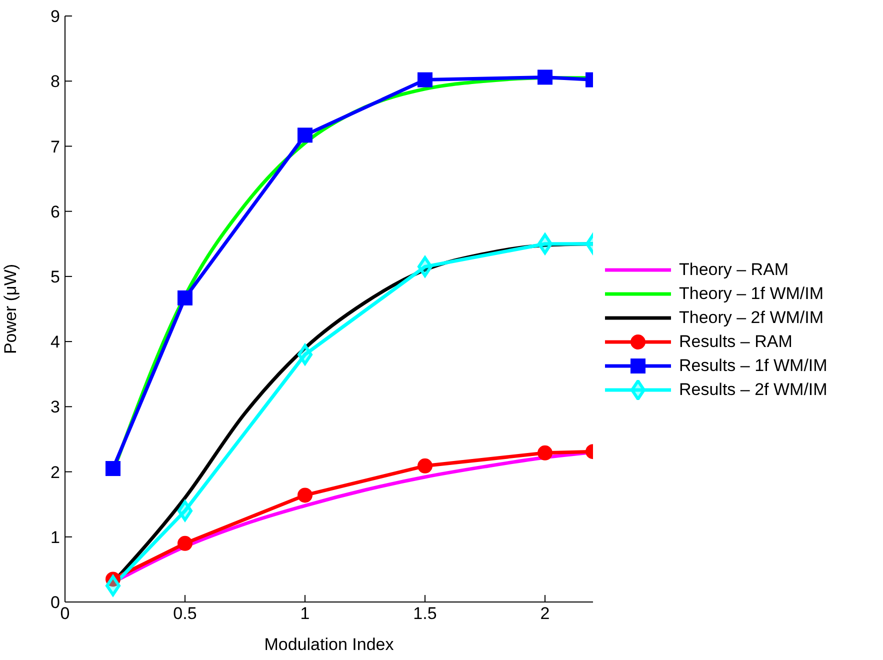 Image resolution: width=883 pixels, height=660 pixels. What do you see at coordinates (751, 294) in the screenshot?
I see `legend-label: Theory – 1f WM/IM` at bounding box center [751, 294].